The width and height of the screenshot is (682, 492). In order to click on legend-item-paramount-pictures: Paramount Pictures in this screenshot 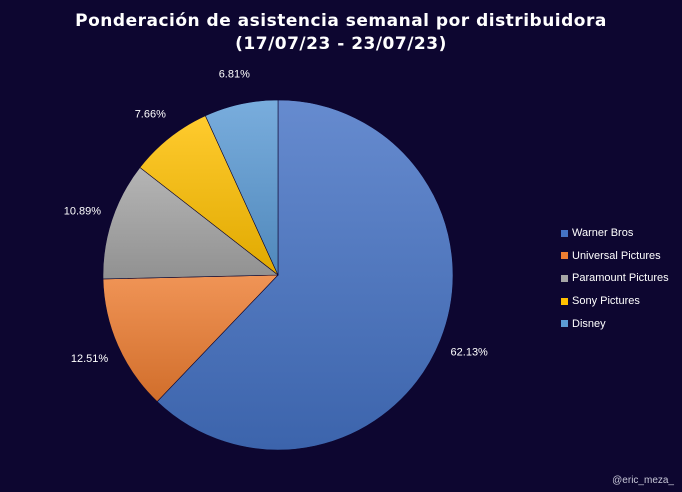, I will do `click(620, 278)`.